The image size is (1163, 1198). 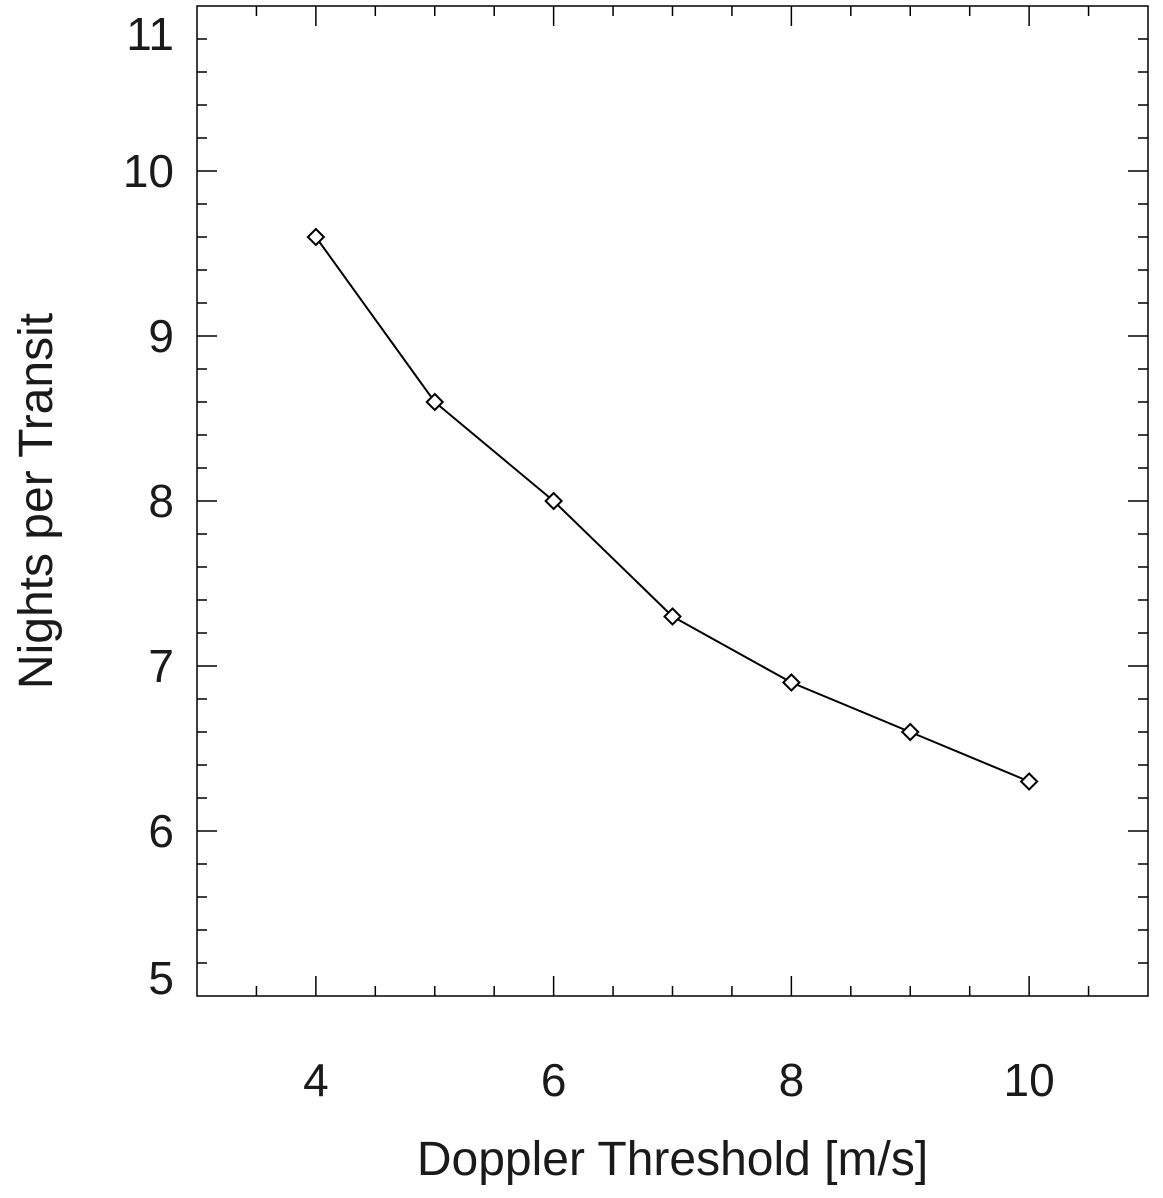 I want to click on x-tick-label: 10, so click(x=1029, y=1080).